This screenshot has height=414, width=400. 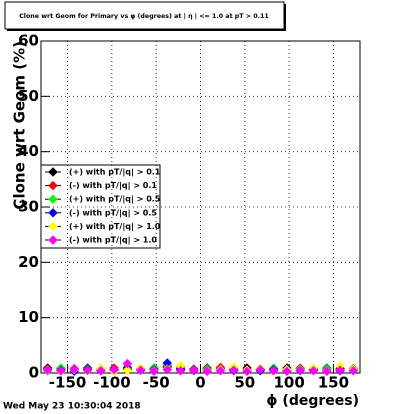 I want to click on x-axis-label: ϕ (degrees), so click(x=312, y=401).